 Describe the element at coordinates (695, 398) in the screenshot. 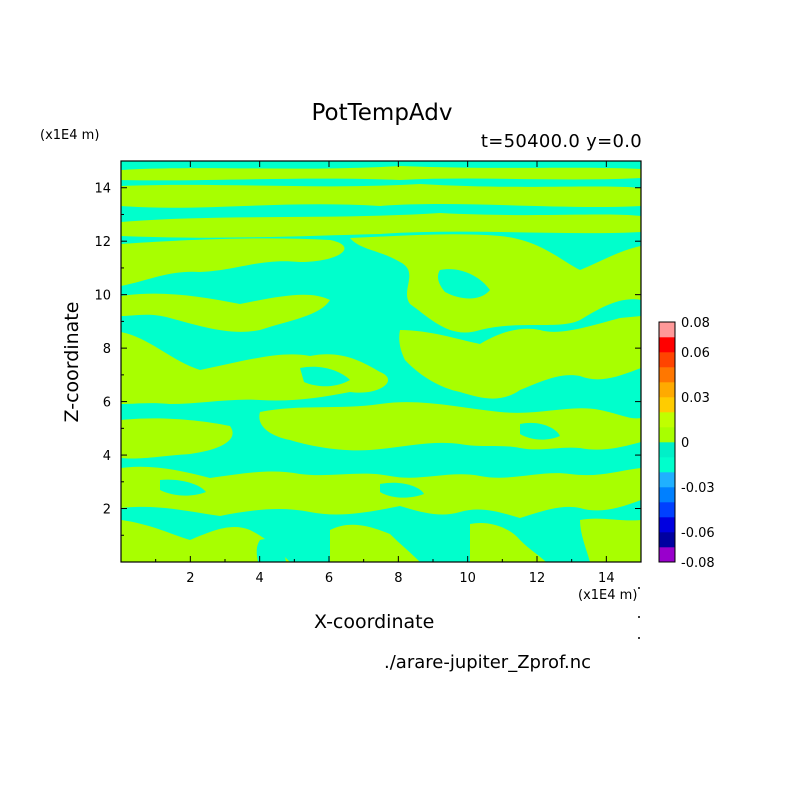

I see `colorbar-tick-label: 0.03` at that location.